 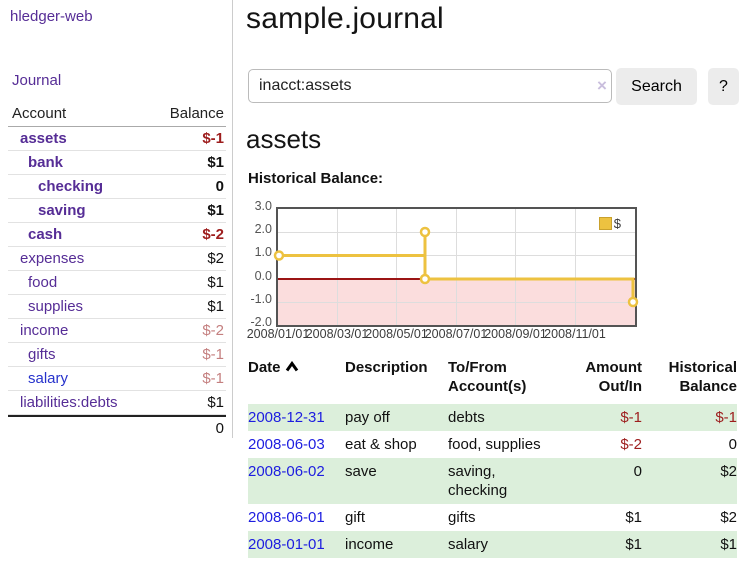 I want to click on transaction-balance: $-1, so click(x=726, y=417).